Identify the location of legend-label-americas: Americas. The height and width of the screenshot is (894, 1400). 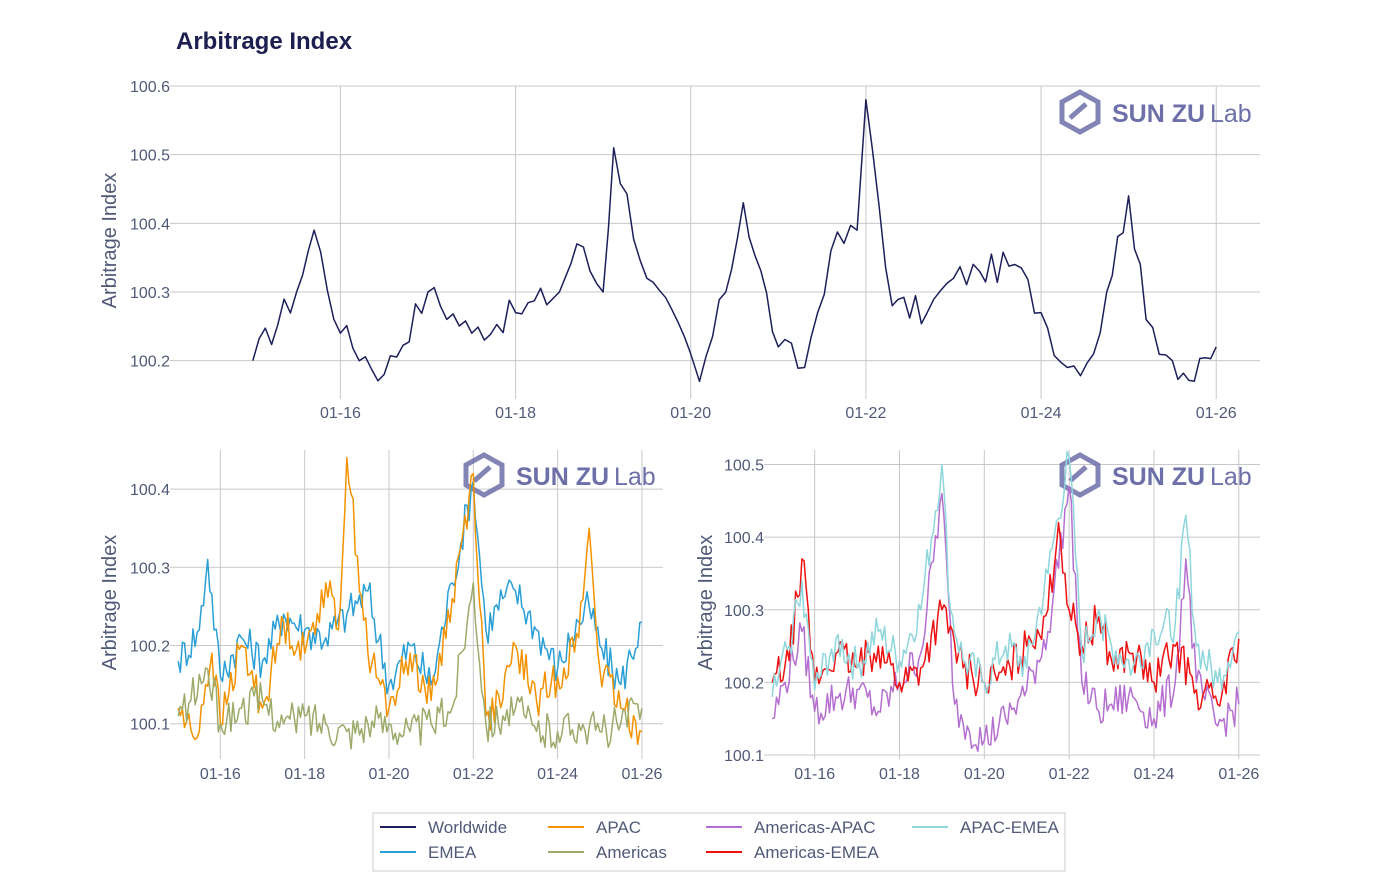
(631, 852).